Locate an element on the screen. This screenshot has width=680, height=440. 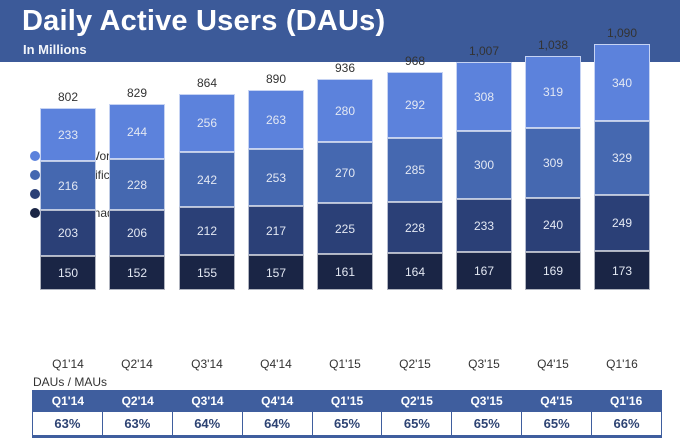
bar-segment-asia-pacific: 300 is located at coordinates (484, 165).